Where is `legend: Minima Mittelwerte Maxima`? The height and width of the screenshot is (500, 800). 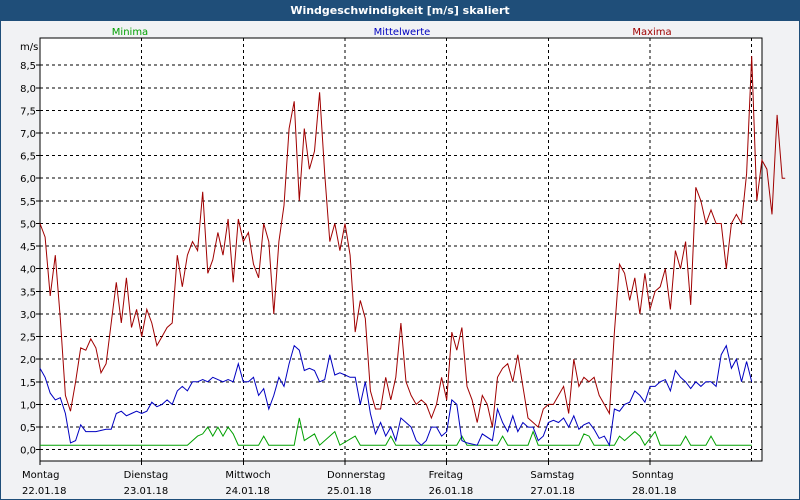
legend: Minima Mittelwerte Maxima is located at coordinates (392, 32).